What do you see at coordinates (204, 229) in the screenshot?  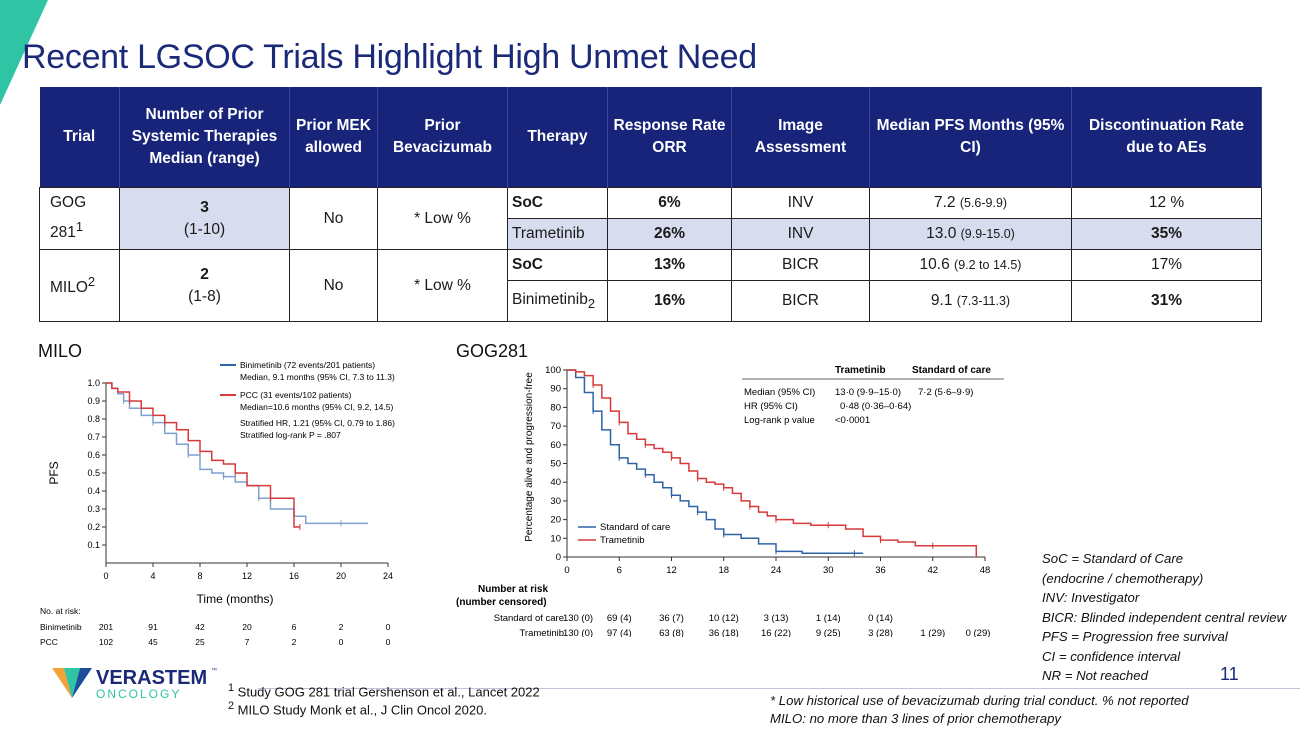 I see `prior-range: (1-10)` at bounding box center [204, 229].